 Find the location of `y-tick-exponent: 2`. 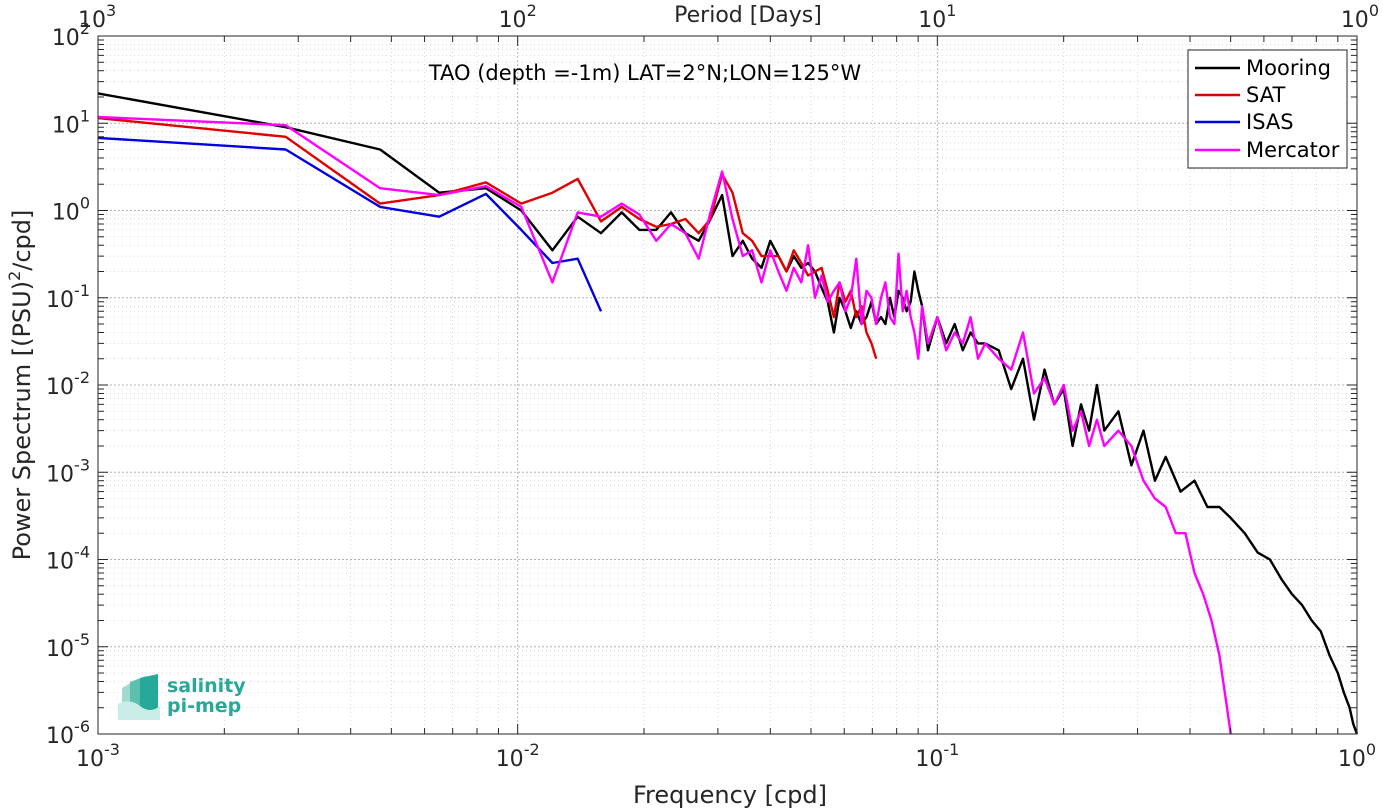

y-tick-exponent: 2 is located at coordinates (85, 28).